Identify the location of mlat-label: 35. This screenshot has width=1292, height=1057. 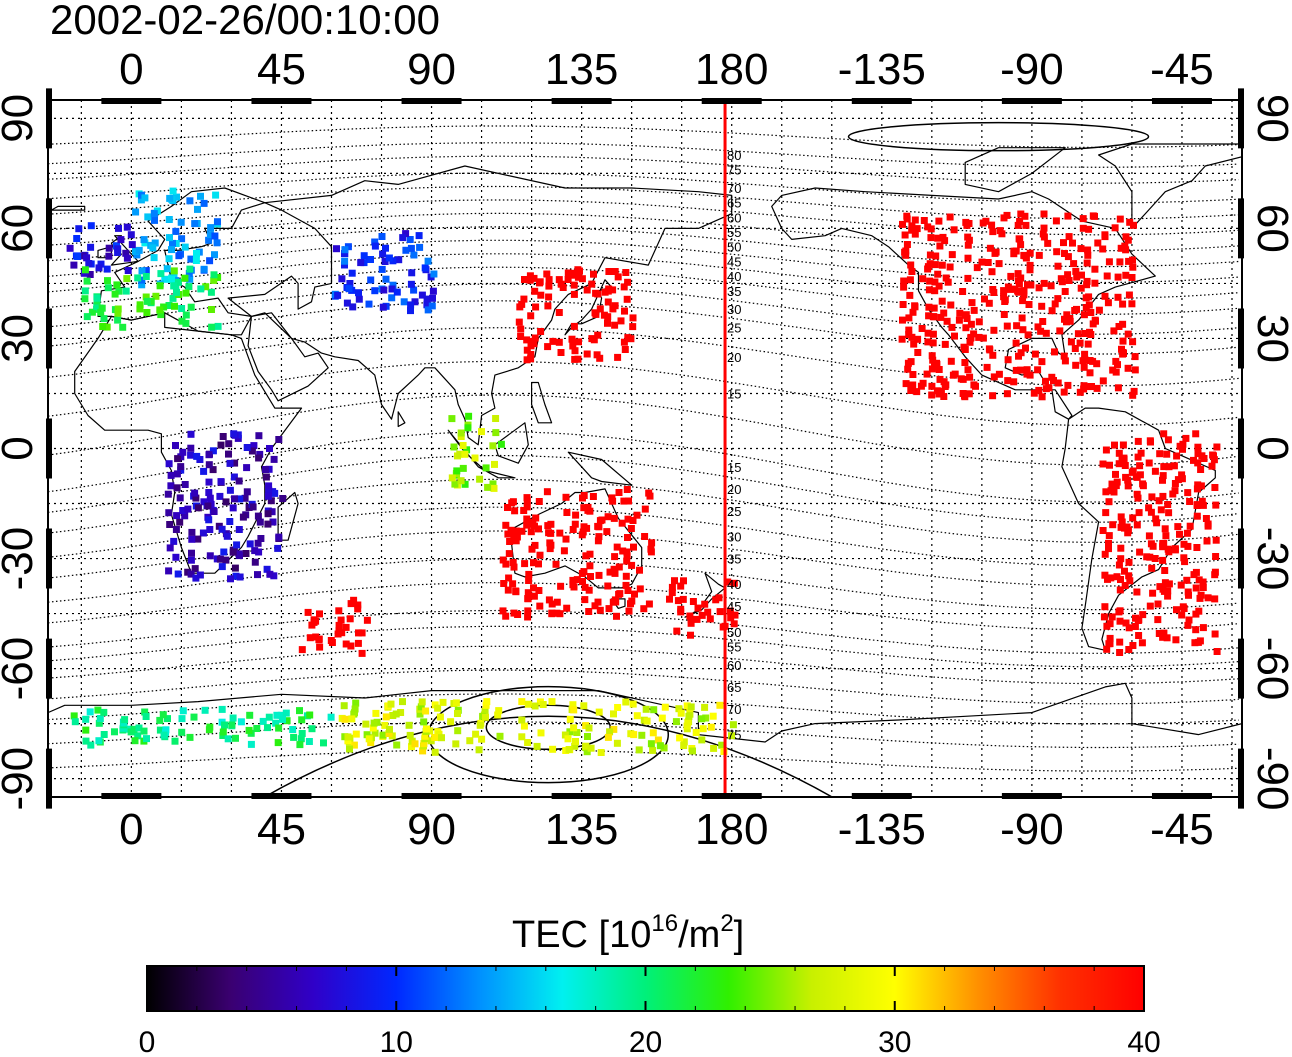
(734, 559).